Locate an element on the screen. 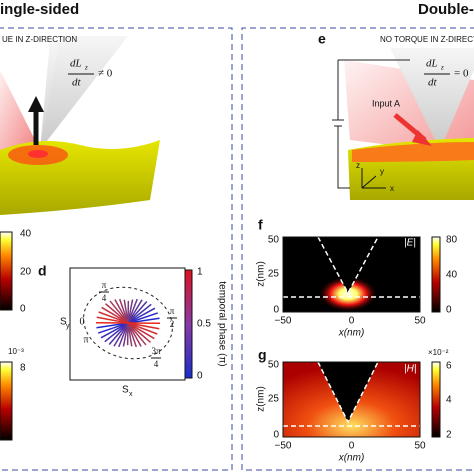  panel-label: f is located at coordinates (260, 225).